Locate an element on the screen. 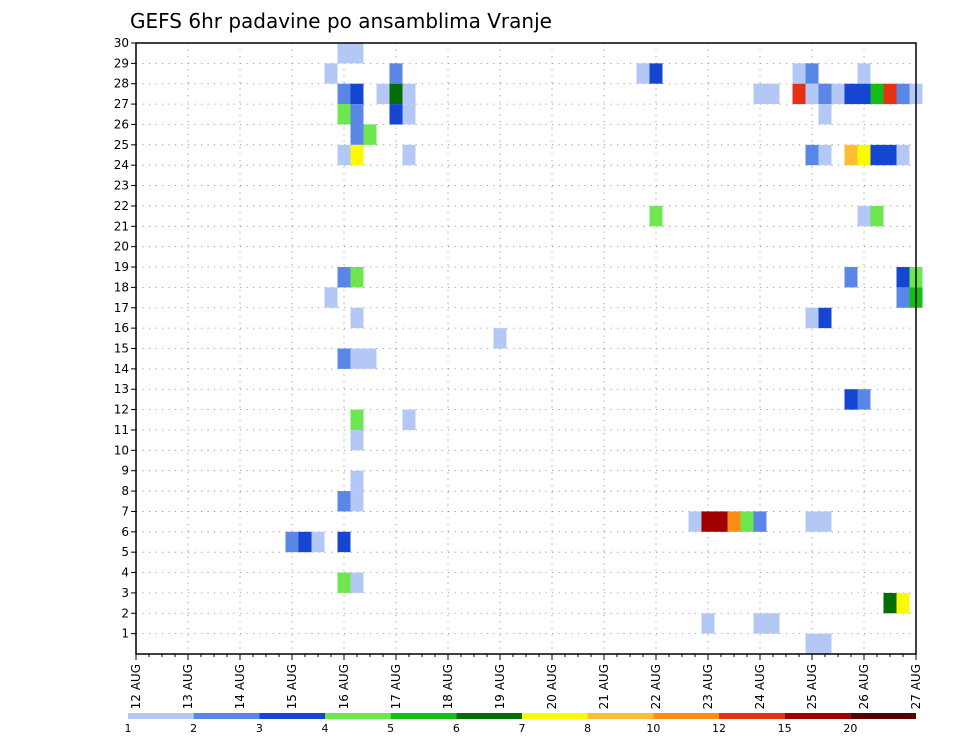 The image size is (960, 742). color-legend: 1 2 3 4 5 6 7 8 10 12 15 20 is located at coordinates (520, 724).